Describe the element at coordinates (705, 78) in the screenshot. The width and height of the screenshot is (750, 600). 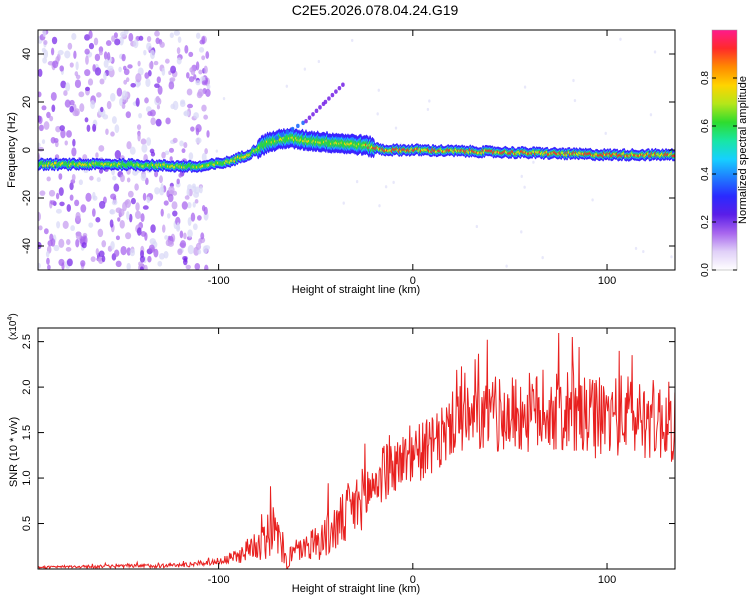
I see `colorbar-tick-label: 0.8` at that location.